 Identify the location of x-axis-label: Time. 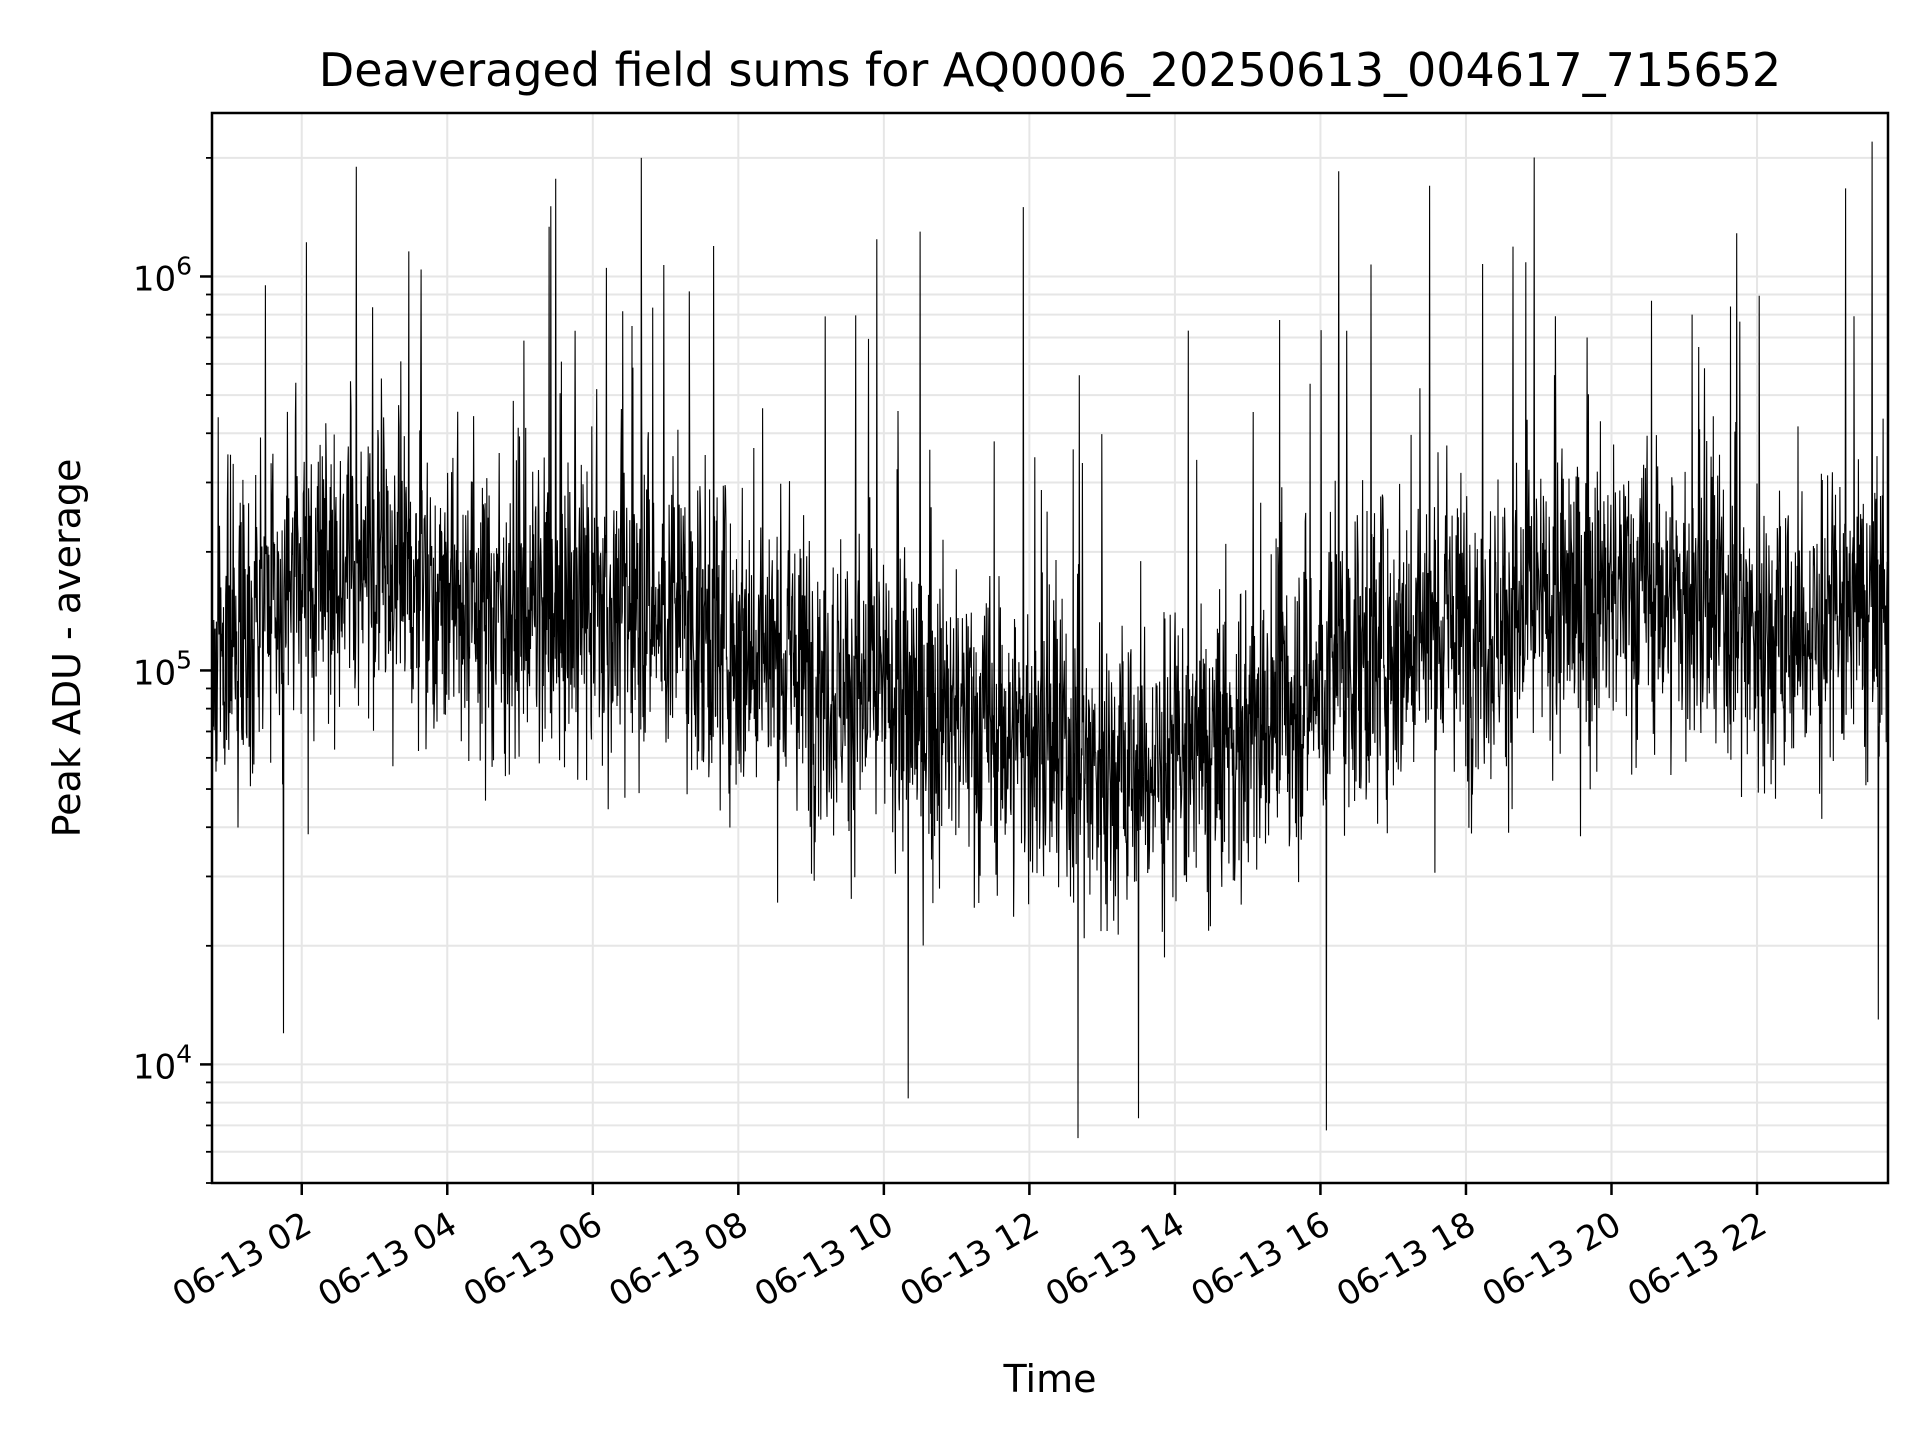
(1050, 1379).